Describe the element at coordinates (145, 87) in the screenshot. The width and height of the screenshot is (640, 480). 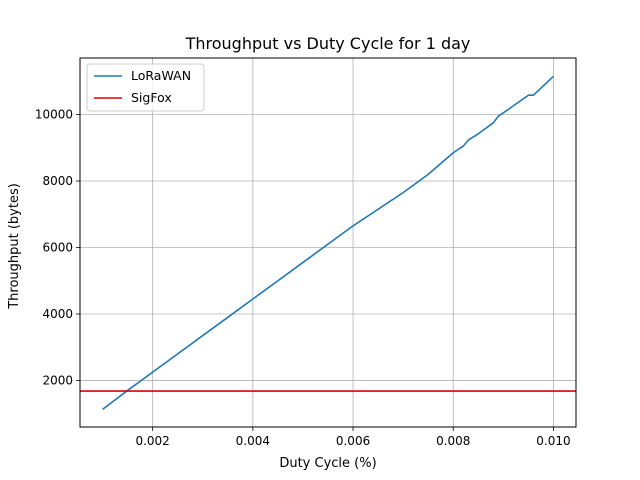
I see `legend: LoRaWAN SigFox` at that location.